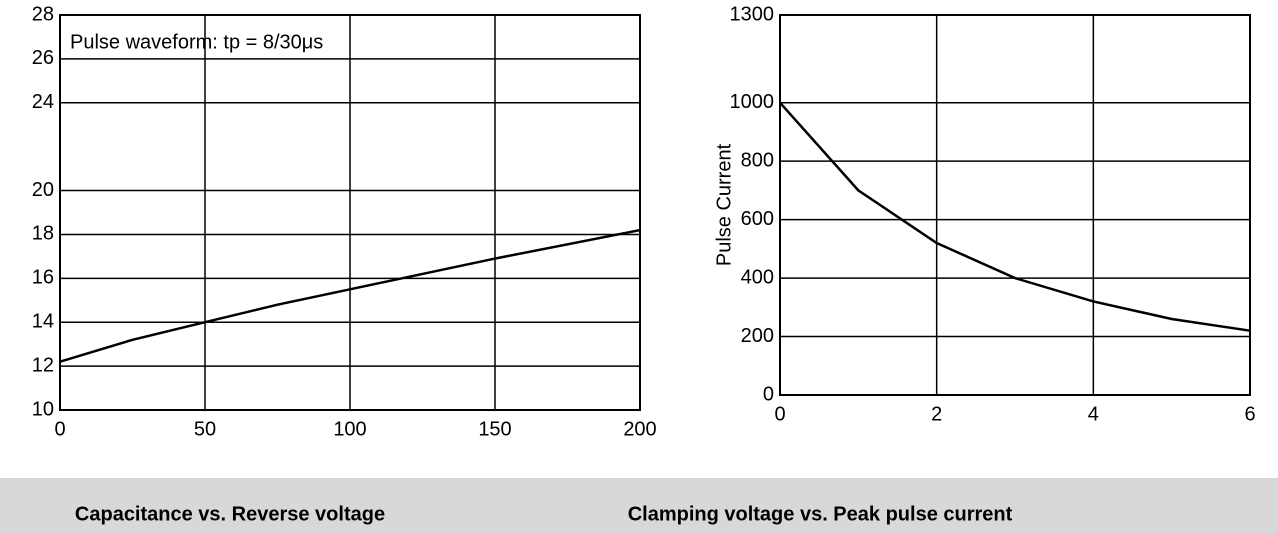 This screenshot has height=533, width=1278. Describe the element at coordinates (205, 429) in the screenshot. I see `x-tick-label: 50` at that location.